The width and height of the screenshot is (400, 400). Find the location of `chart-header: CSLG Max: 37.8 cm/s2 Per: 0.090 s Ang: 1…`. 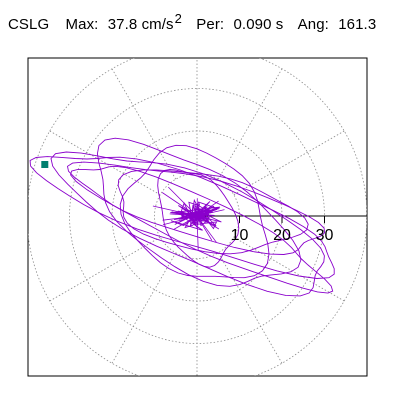

chart-header: CSLG Max: 37.8 cm/s2 Per: 0.090 s Ang: 1… is located at coordinates (192, 23).